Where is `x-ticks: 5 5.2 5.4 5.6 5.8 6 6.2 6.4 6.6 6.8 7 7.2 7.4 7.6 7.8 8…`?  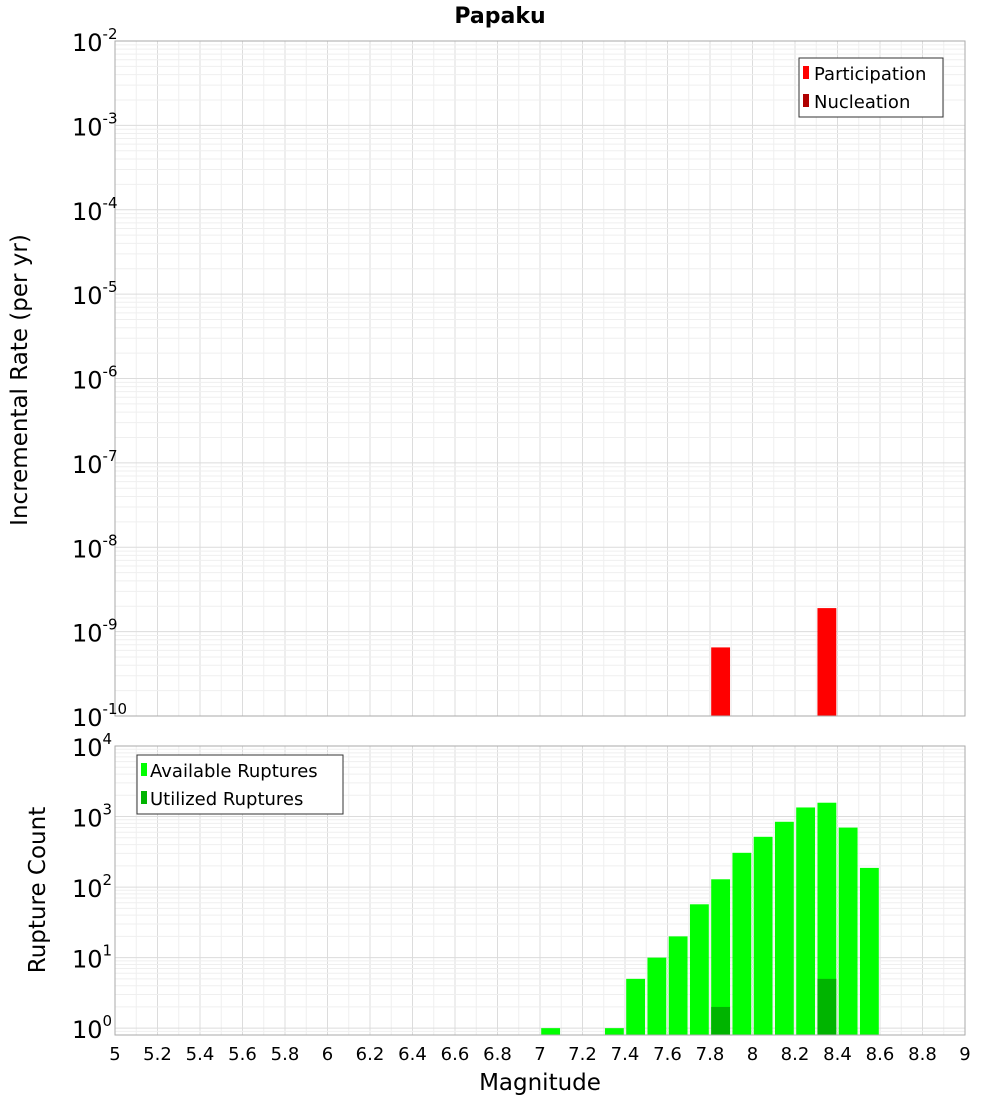 x-ticks: 5 5.2 5.4 5.6 5.8 6 6.2 6.4 6.6 6.8 7 7.2 7.4 7.6 7.8 8… is located at coordinates (539, 1054).